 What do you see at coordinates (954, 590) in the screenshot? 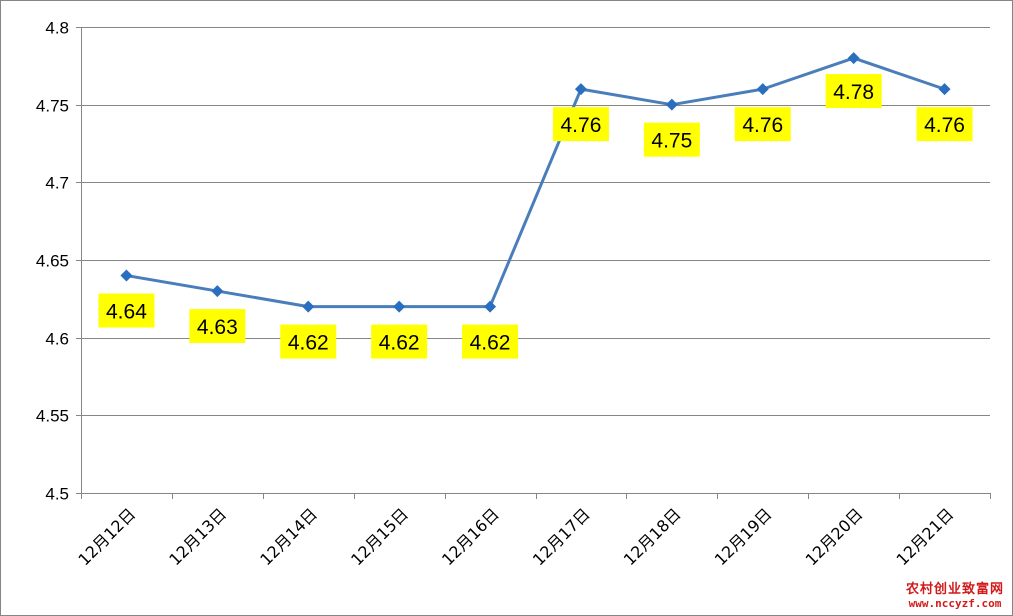
I see `watermark-site-name: 农村创业致富网` at bounding box center [954, 590].